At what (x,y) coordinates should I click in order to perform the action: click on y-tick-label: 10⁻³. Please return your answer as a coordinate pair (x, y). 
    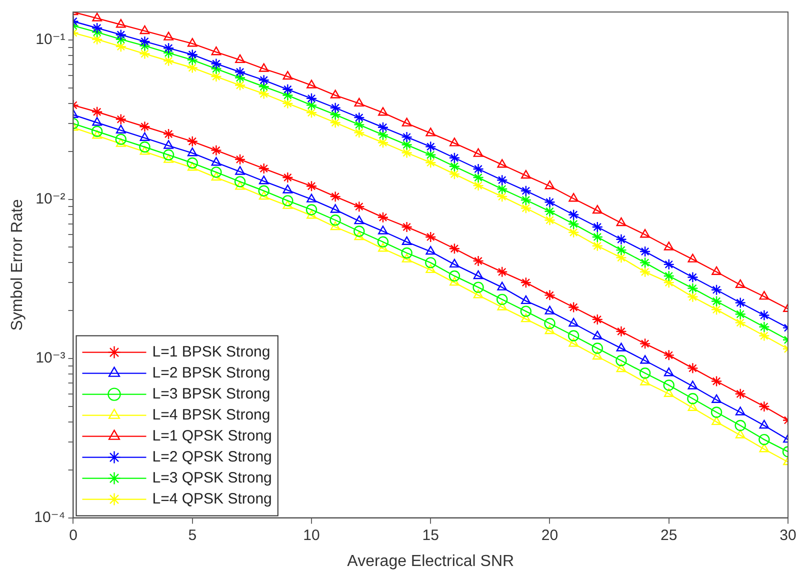
    Looking at the image, I should click on (51, 358).